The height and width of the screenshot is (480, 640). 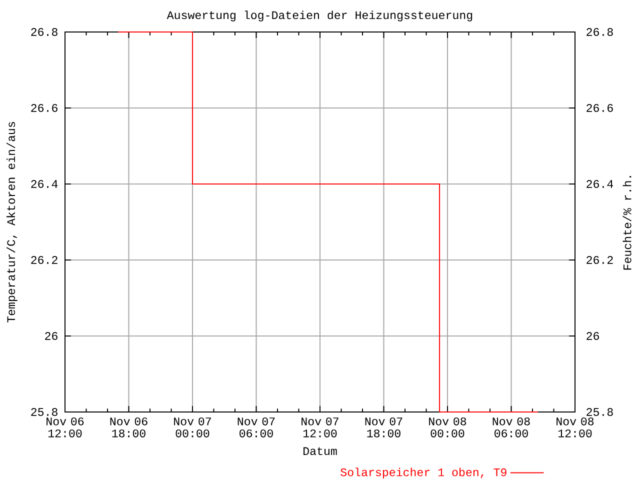 I want to click on legend-label: Solarspeicher 1 oben, T9, so click(x=423, y=473).